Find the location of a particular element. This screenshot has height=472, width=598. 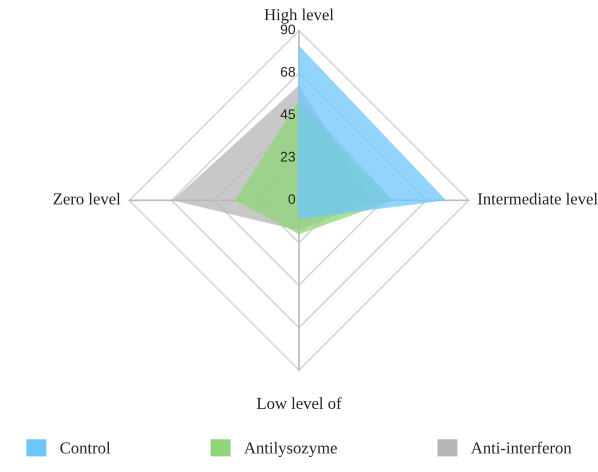

legend-label: Anti-interferon is located at coordinates (521, 448).